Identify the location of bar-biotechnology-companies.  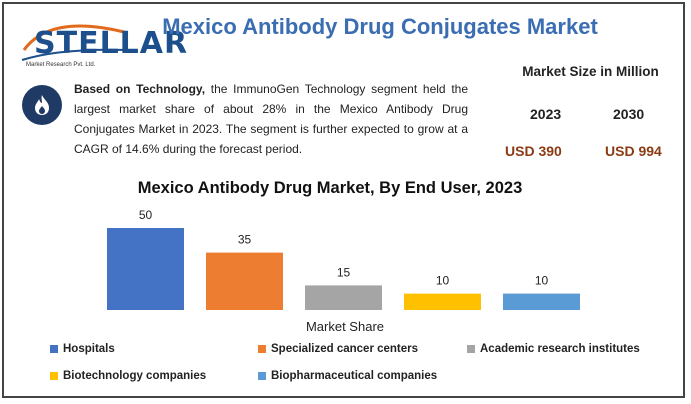
(442, 301).